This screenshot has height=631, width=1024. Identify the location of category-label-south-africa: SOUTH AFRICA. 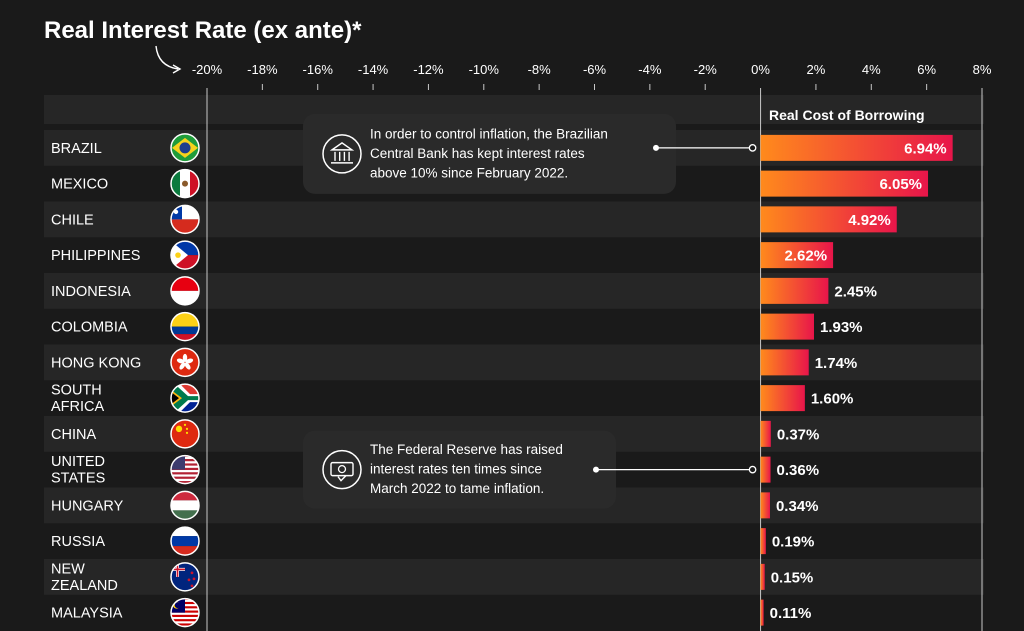
(78, 399).